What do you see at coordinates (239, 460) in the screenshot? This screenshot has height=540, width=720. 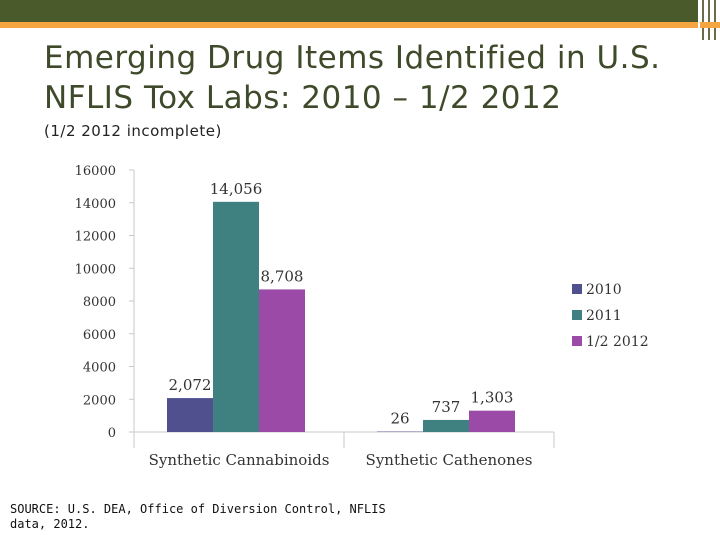 I see `category-label: Synthetic Cannabinoids` at bounding box center [239, 460].